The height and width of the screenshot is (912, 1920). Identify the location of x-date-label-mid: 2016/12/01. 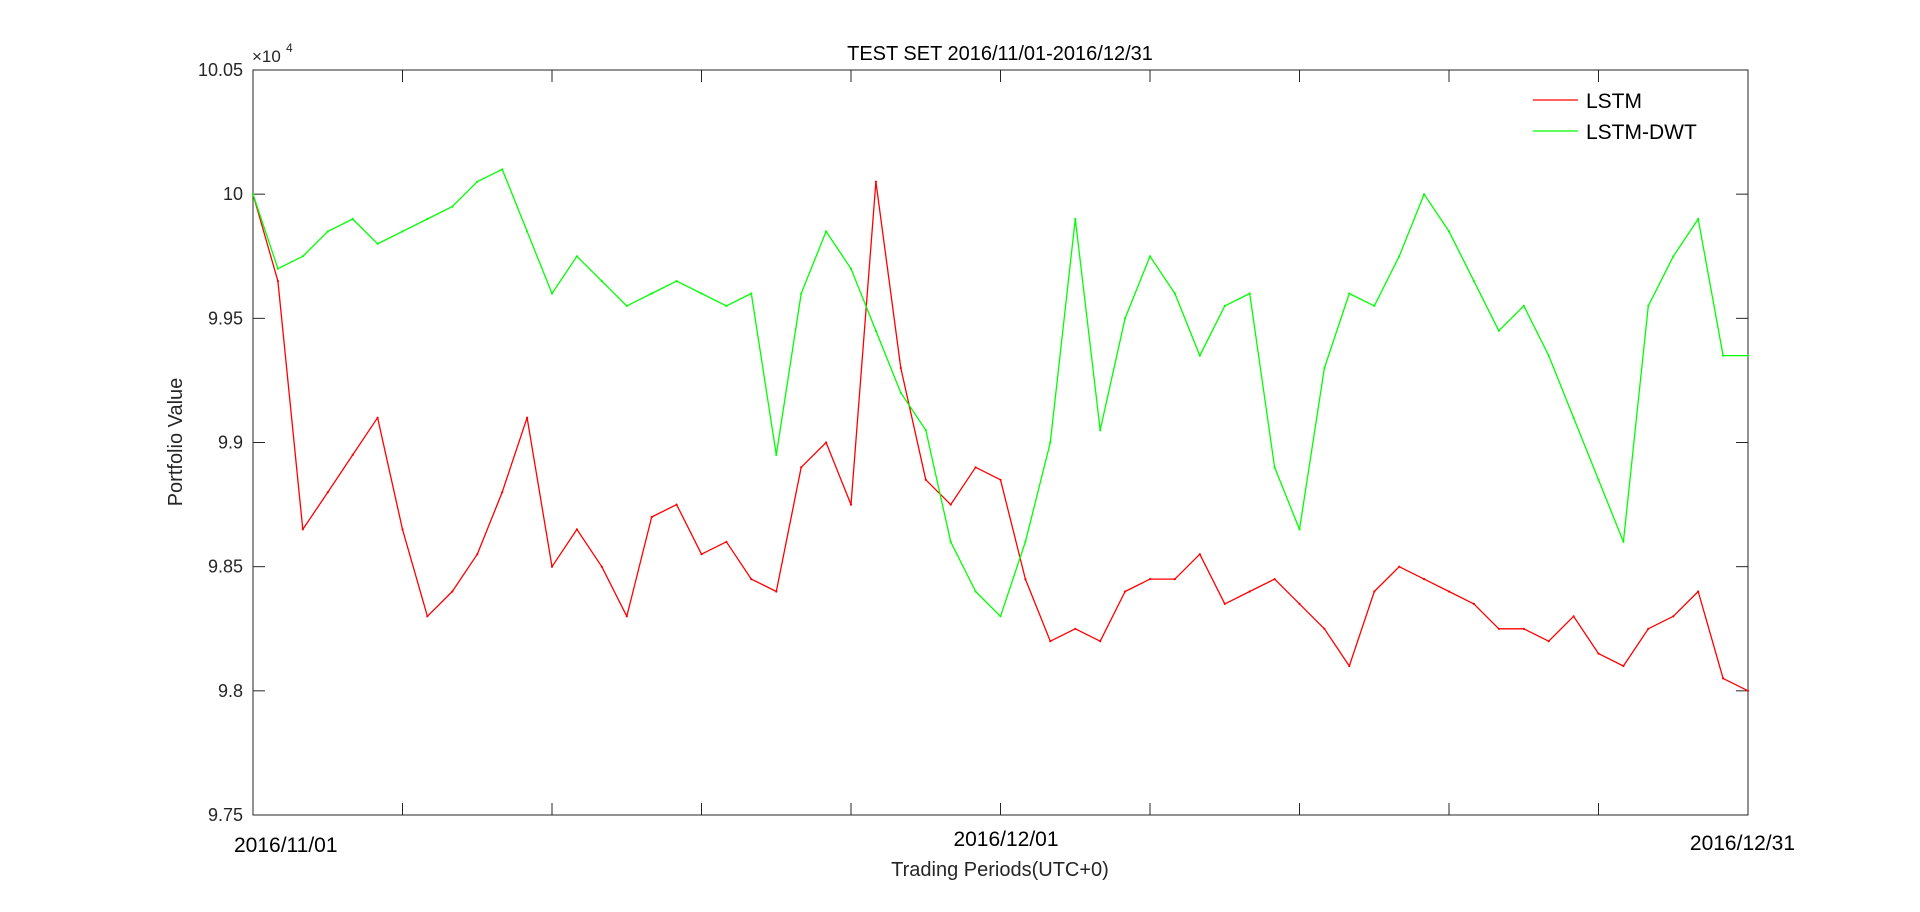
(1005, 839).